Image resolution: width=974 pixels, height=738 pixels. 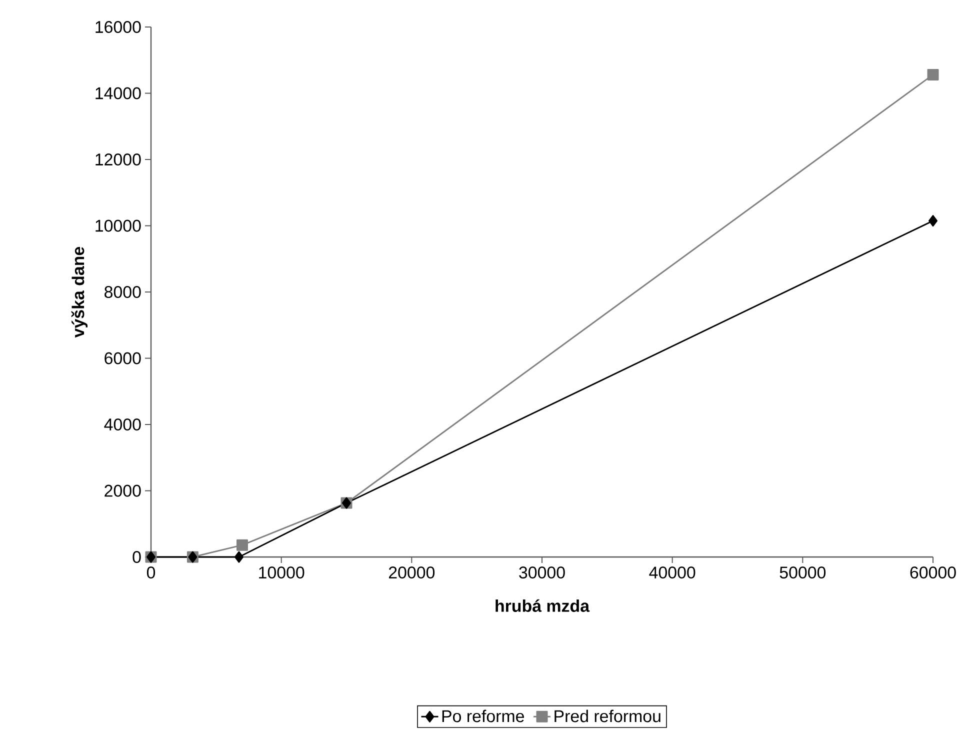 I want to click on y-axis-title: výška dane, so click(x=79, y=292).